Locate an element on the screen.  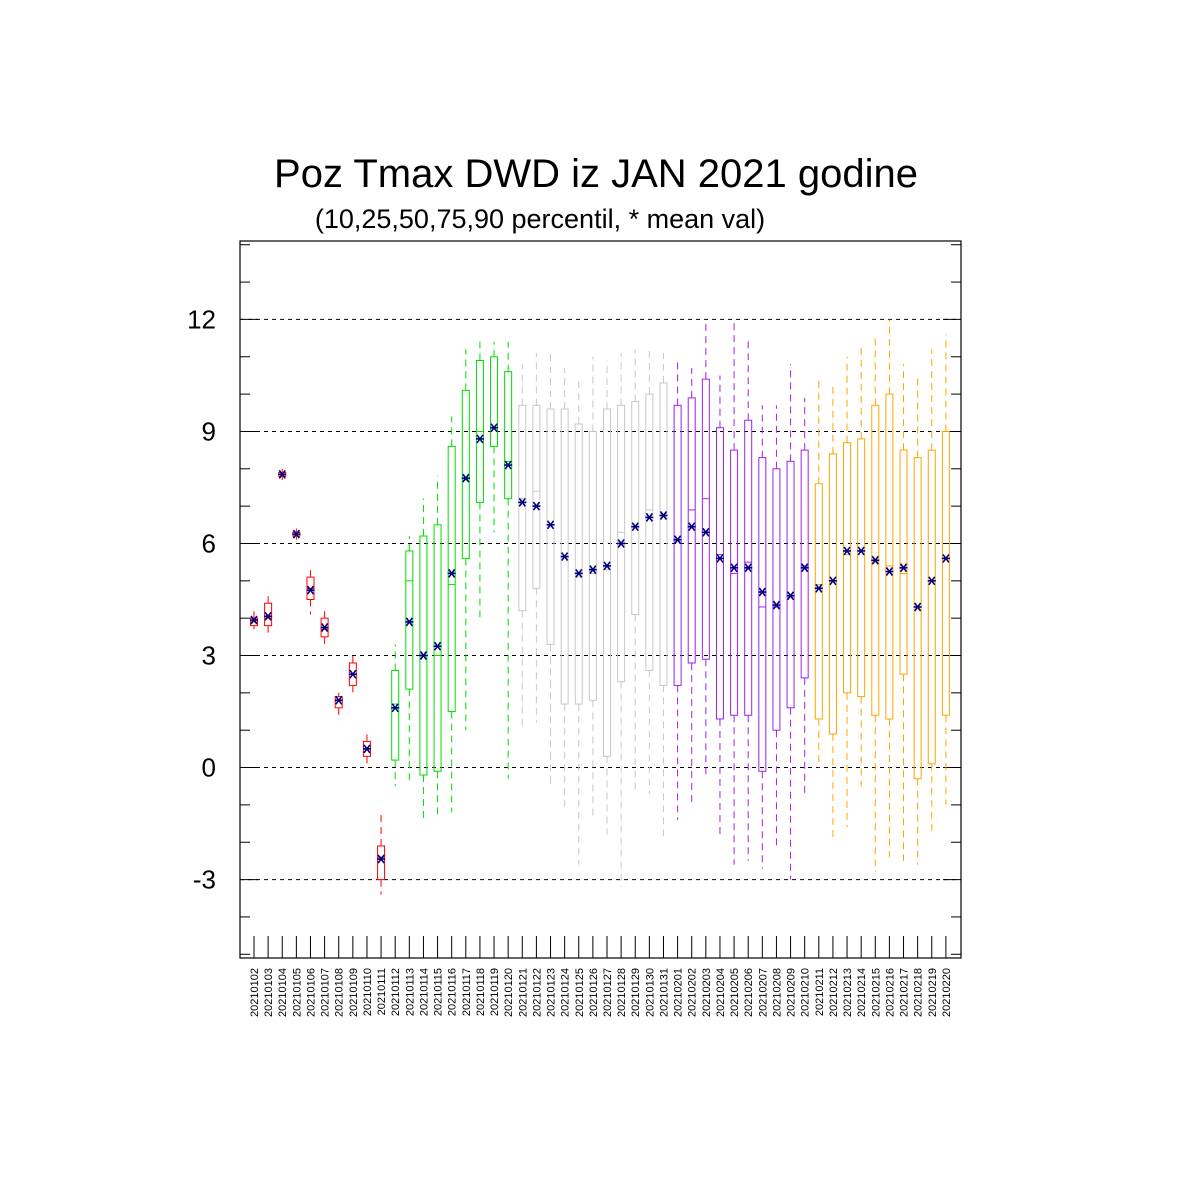
x-tick-label: 20210129 is located at coordinates (636, 992).